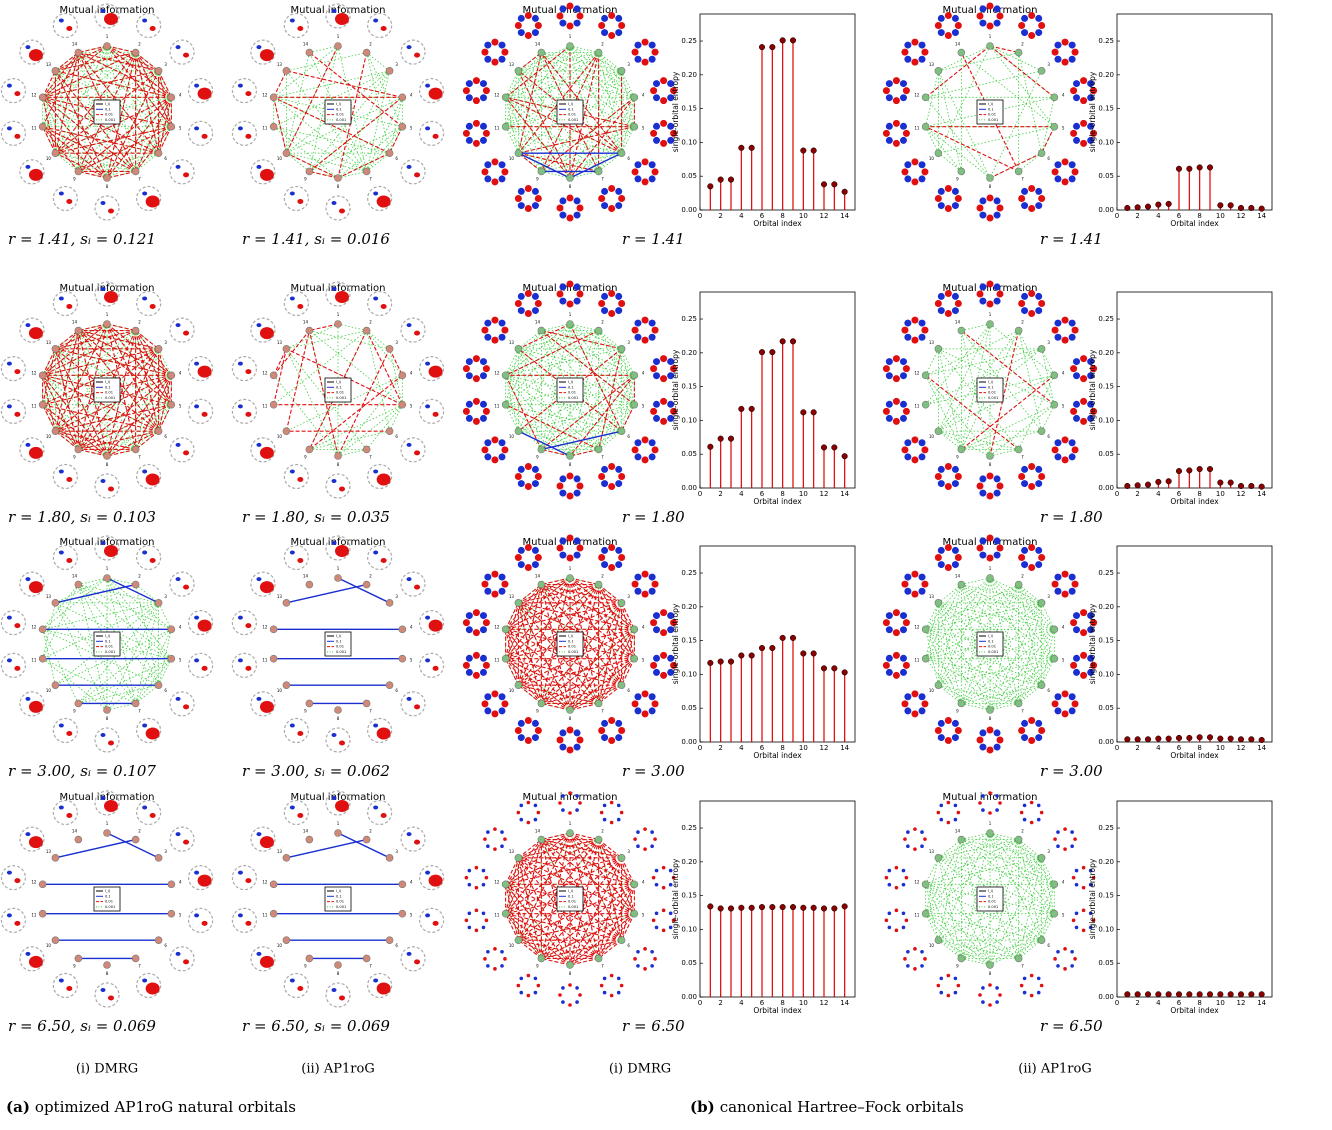 This screenshot has width=1332, height=1130. I want to click on plot-frame, so click(777, 899).